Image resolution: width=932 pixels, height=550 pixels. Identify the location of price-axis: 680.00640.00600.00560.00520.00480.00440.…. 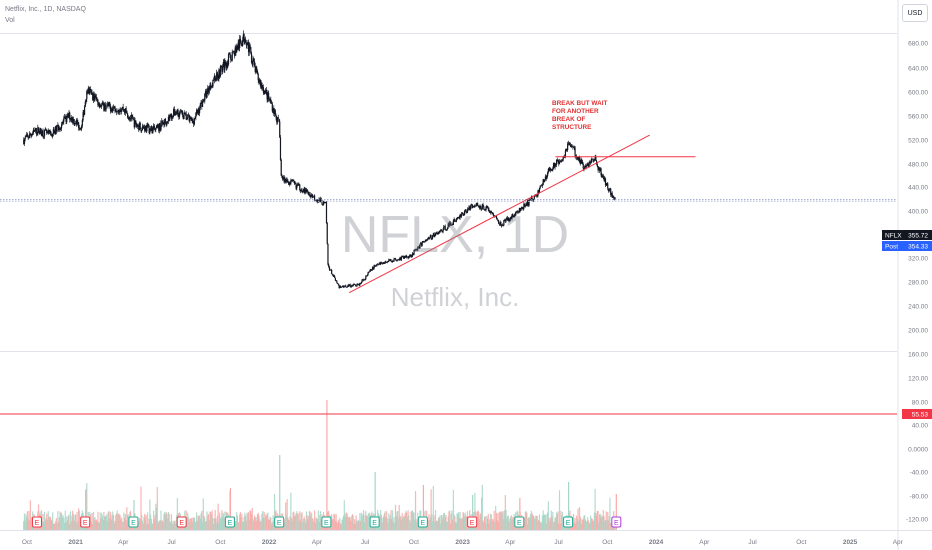
(917, 282).